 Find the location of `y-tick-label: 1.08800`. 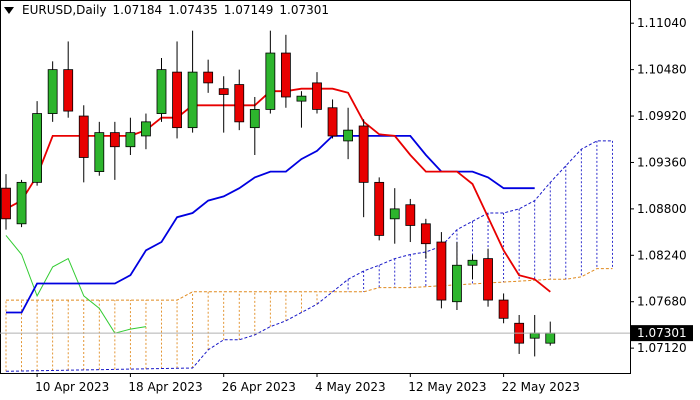

y-tick-label: 1.08800 is located at coordinates (662, 209).